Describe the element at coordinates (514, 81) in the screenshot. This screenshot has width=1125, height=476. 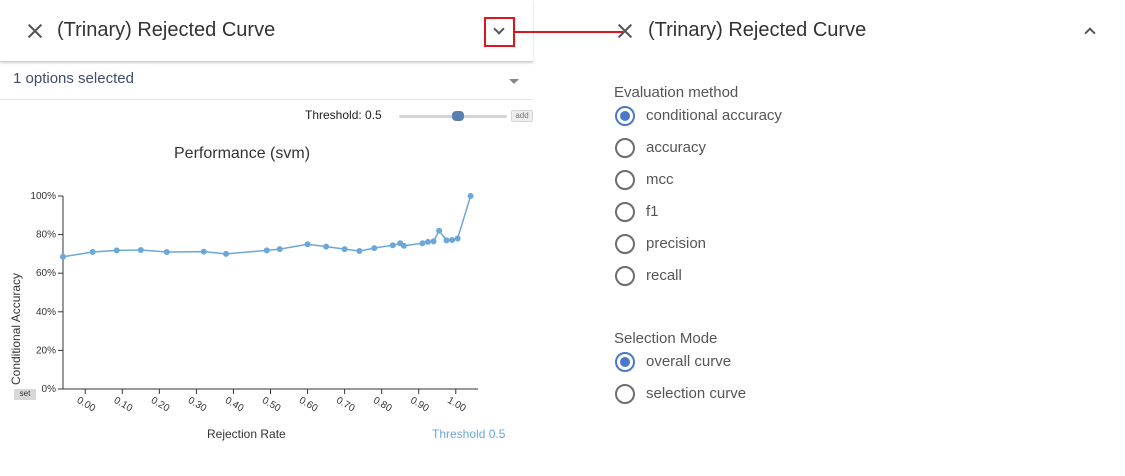
I see `caret-down-icon` at that location.